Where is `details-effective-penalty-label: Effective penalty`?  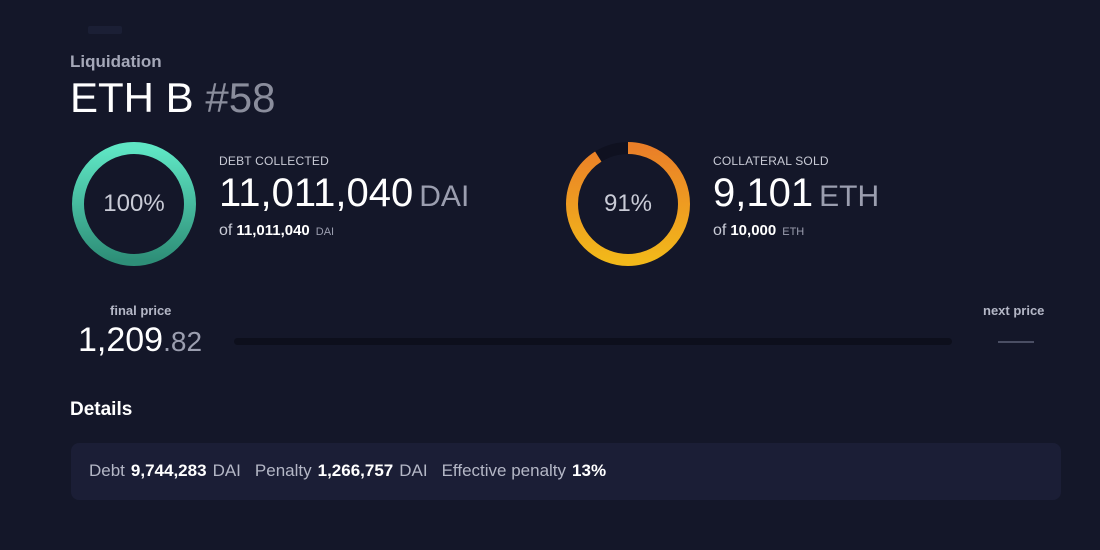
details-effective-penalty-label: Effective penalty is located at coordinates (504, 470).